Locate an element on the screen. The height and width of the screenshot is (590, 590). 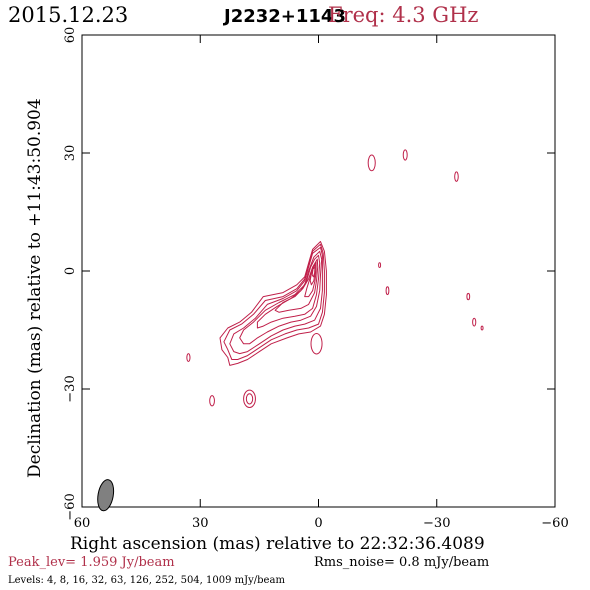
observation-date: 2015.12.23 is located at coordinates (68, 15).